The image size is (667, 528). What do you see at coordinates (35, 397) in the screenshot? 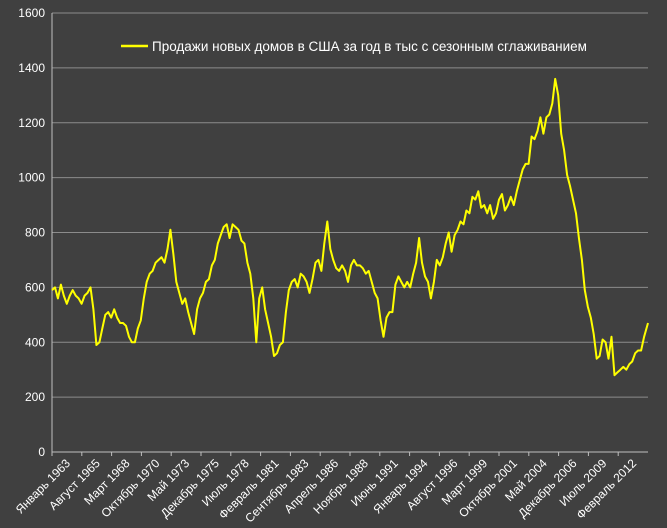
I see `y-tick-label: 200` at bounding box center [35, 397].